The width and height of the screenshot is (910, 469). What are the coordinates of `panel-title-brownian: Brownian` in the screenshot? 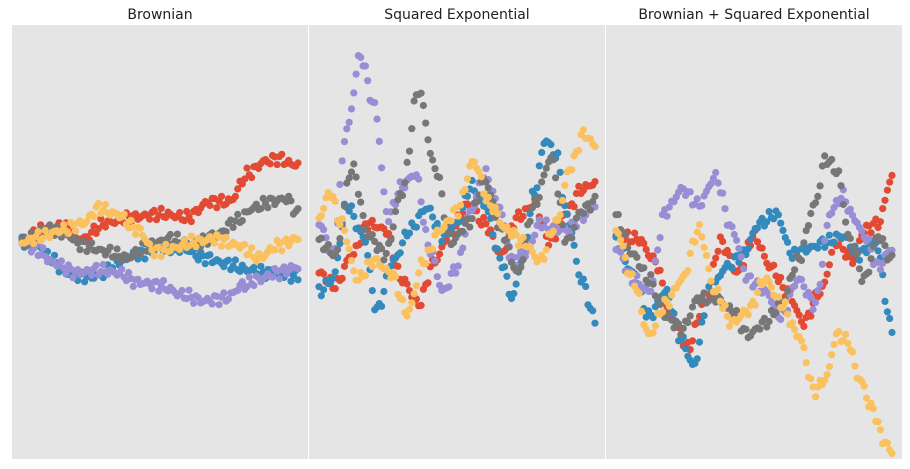 It's located at (159, 15).